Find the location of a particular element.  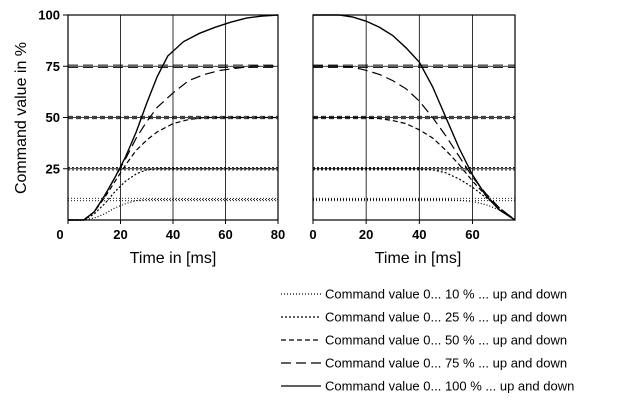

legend-entry: Command value 0... 75 % ... up and down is located at coordinates (446, 363).